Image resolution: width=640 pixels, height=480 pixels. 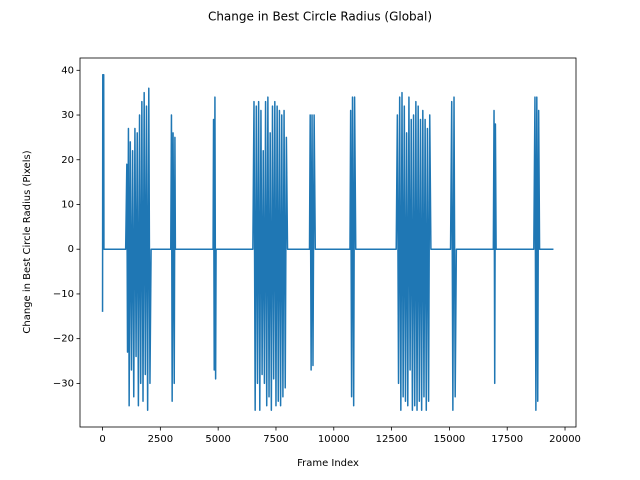 I want to click on y-tick-label: −20, so click(x=63, y=339).